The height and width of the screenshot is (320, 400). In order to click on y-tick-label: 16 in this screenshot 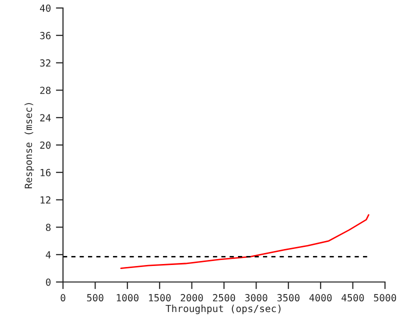, I will do `click(45, 172)`.